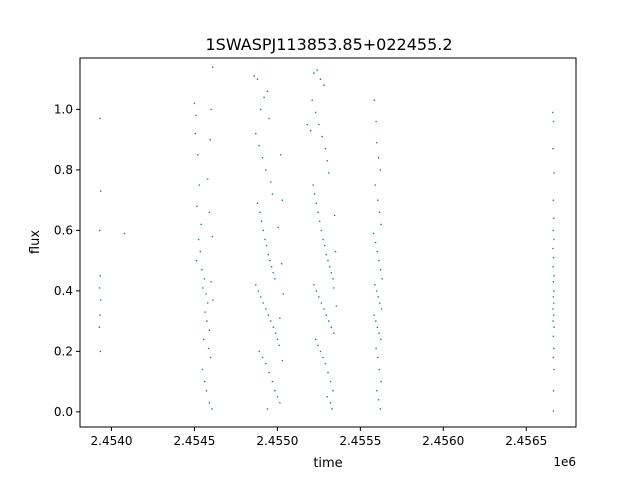 Image resolution: width=640 pixels, height=480 pixels. Describe the element at coordinates (327, 463) in the screenshot. I see `x-axis-label: time` at that location.